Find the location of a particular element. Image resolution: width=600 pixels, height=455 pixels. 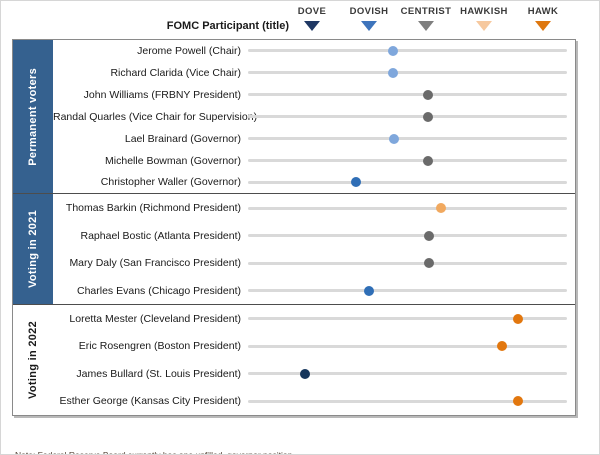

legend-label-dovish: DOVISH is located at coordinates (369, 11).